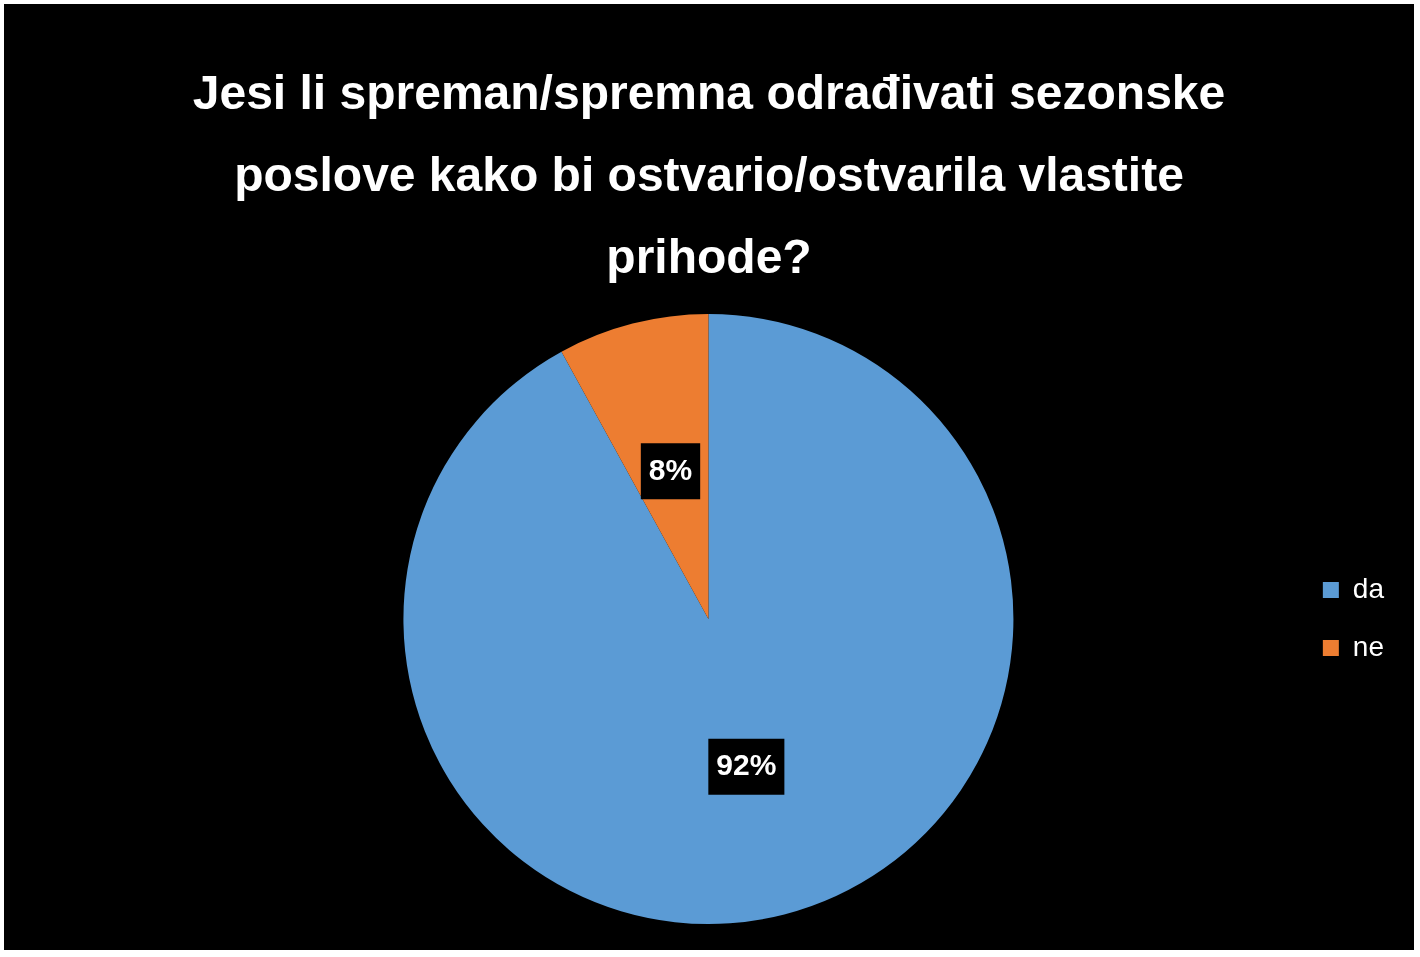 The image size is (1420, 957). Describe the element at coordinates (1368, 588) in the screenshot. I see `legend-label: da` at that location.